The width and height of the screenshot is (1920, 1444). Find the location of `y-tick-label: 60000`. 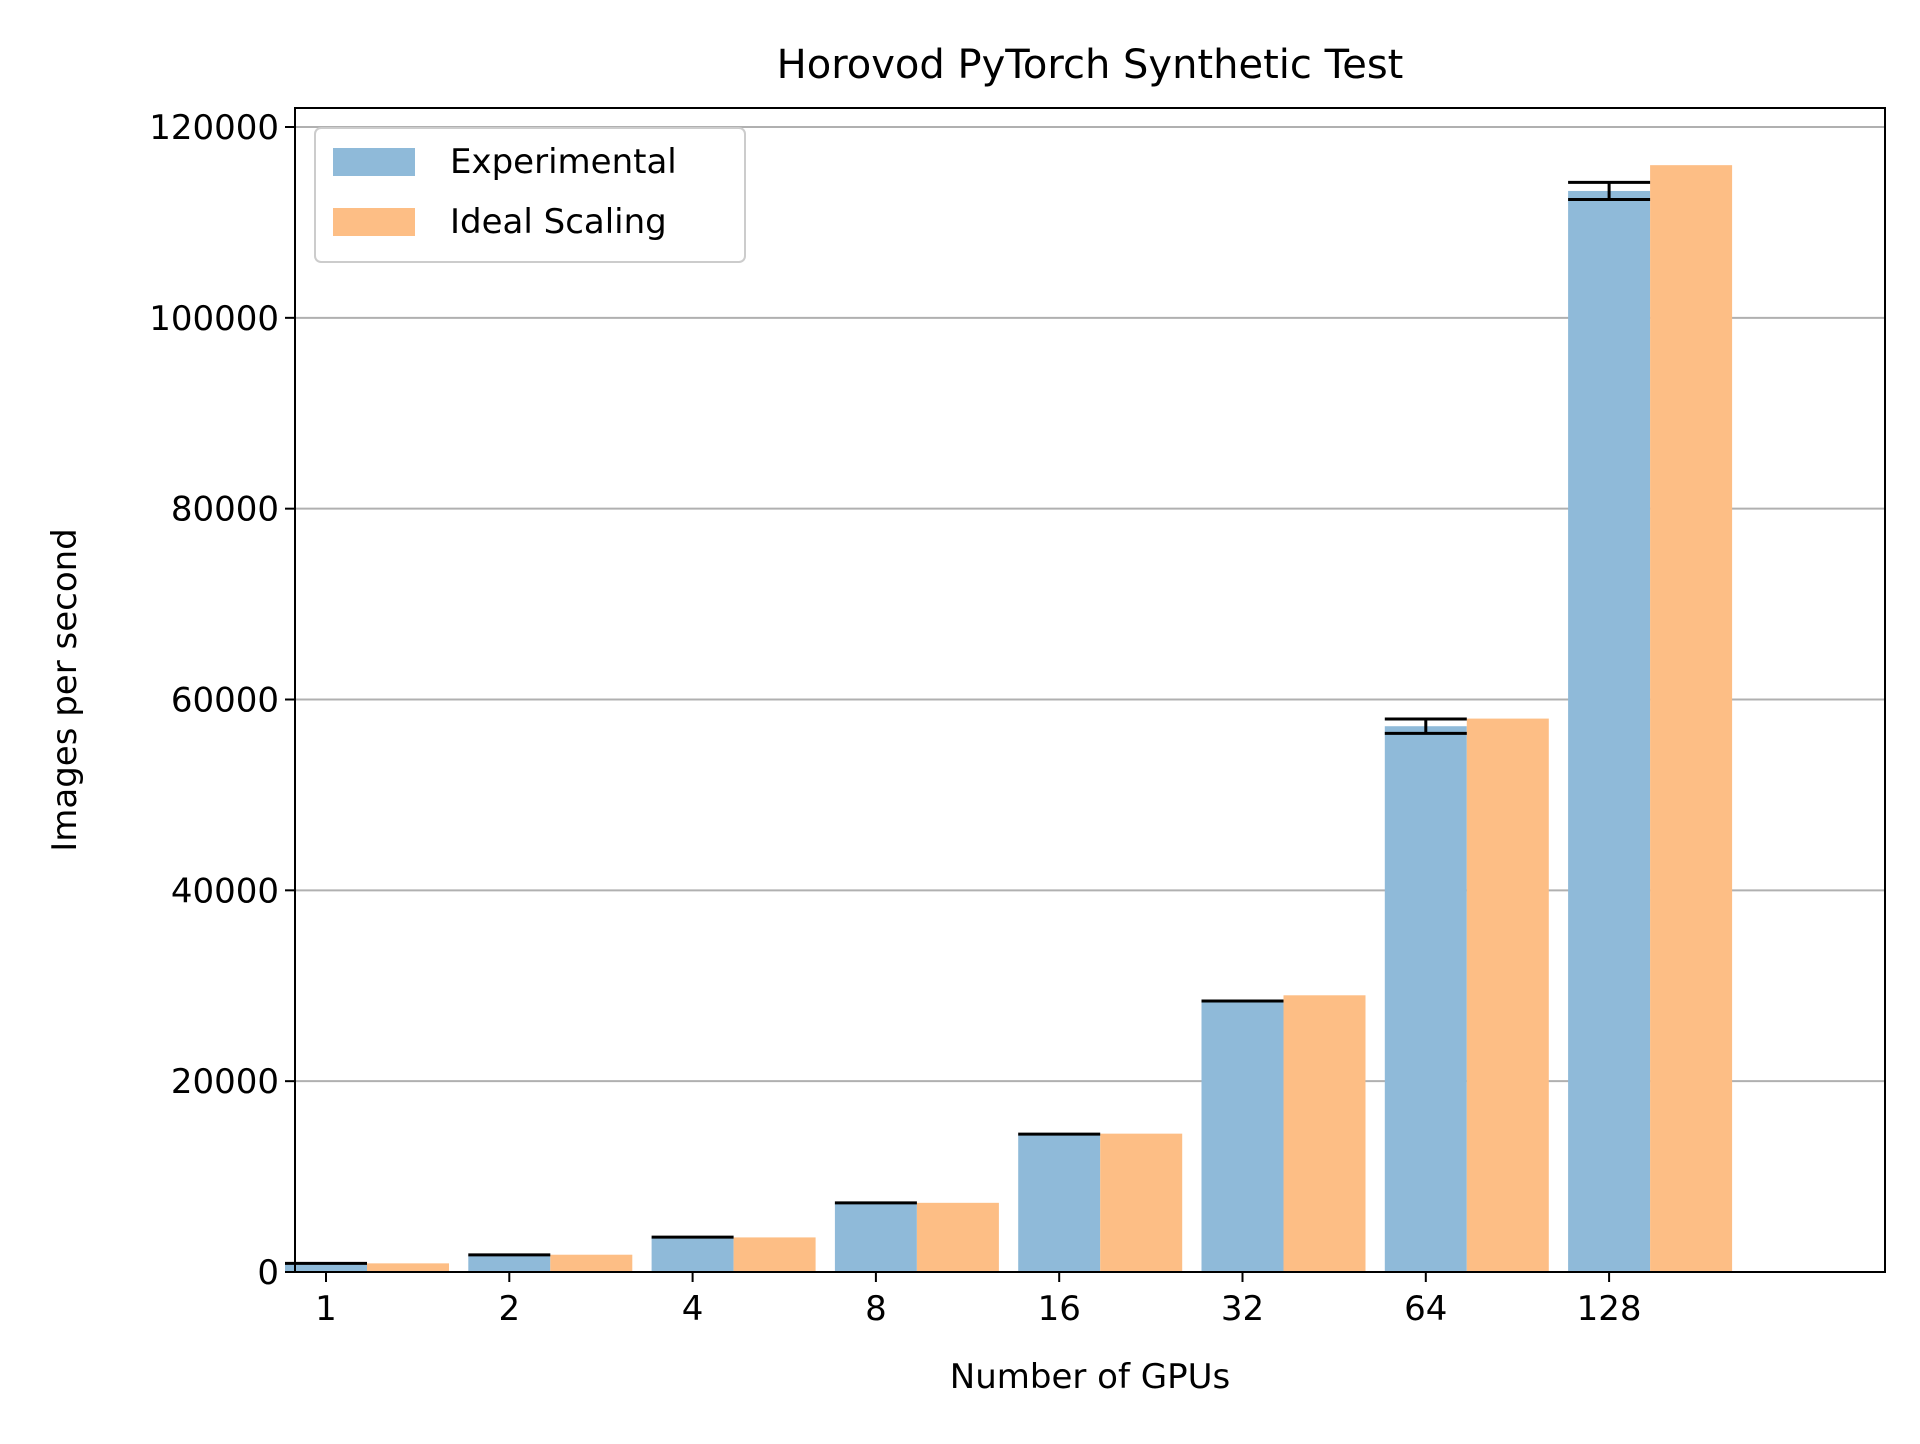

y-tick-label: 60000 is located at coordinates (225, 701).